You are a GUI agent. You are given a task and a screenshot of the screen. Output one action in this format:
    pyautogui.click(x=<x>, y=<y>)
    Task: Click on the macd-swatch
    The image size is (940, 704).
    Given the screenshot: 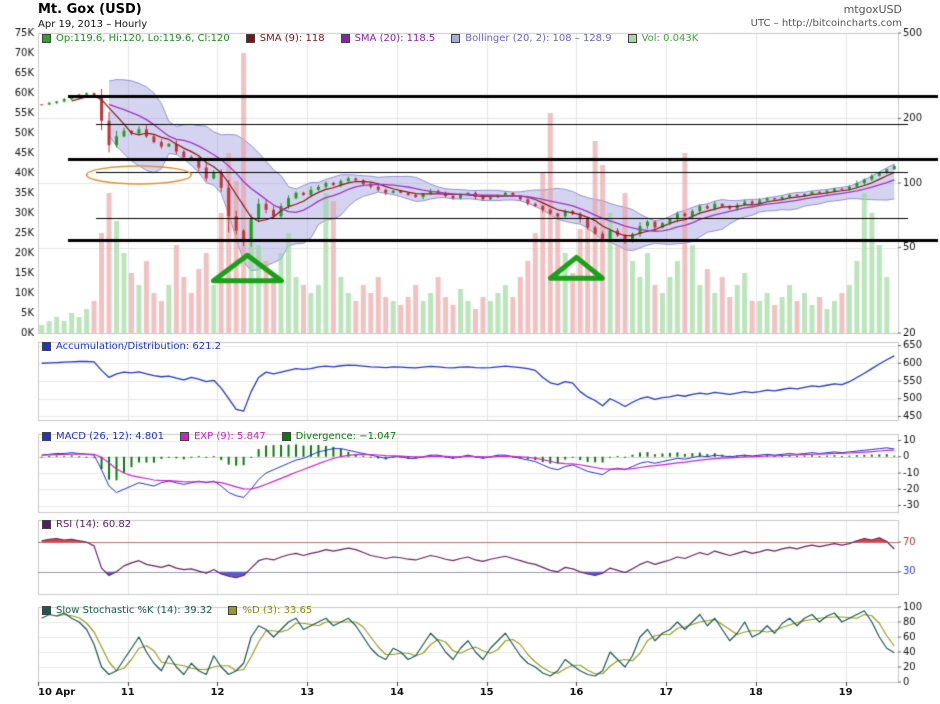 What is the action you would take?
    pyautogui.click(x=46, y=436)
    